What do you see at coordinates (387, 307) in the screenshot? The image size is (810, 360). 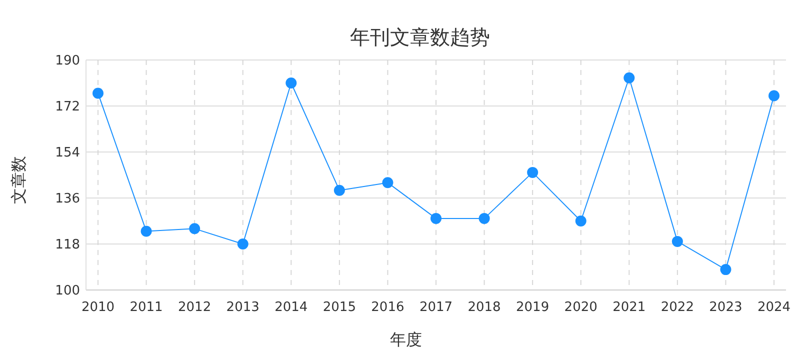 I see `x-tick-label: 2016` at bounding box center [387, 307].